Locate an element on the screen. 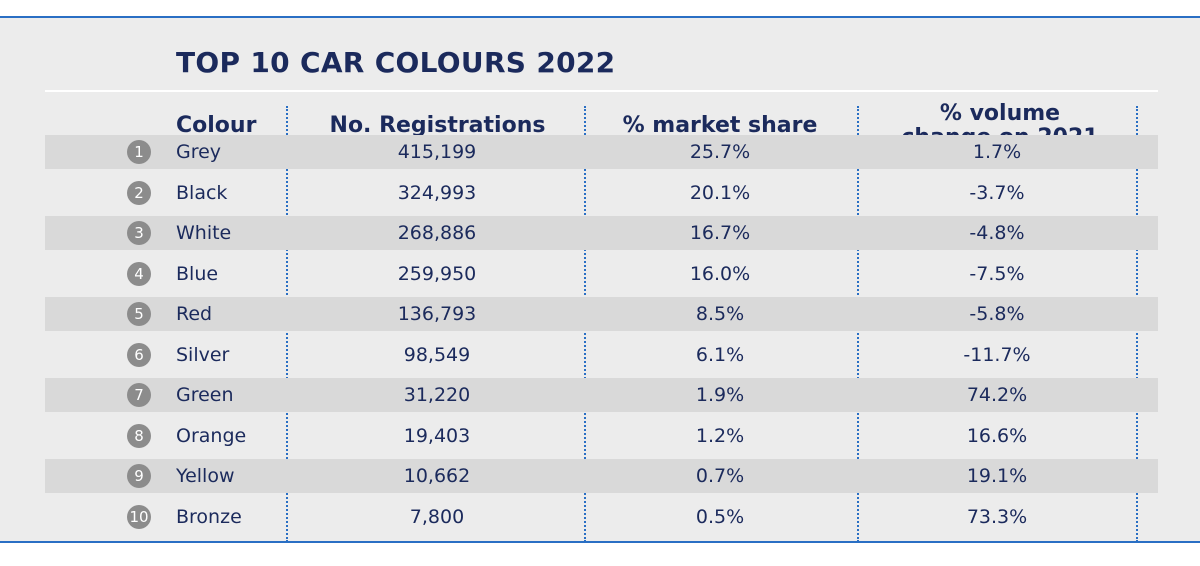 The image size is (1200, 566). header: % market share is located at coordinates (720, 125).